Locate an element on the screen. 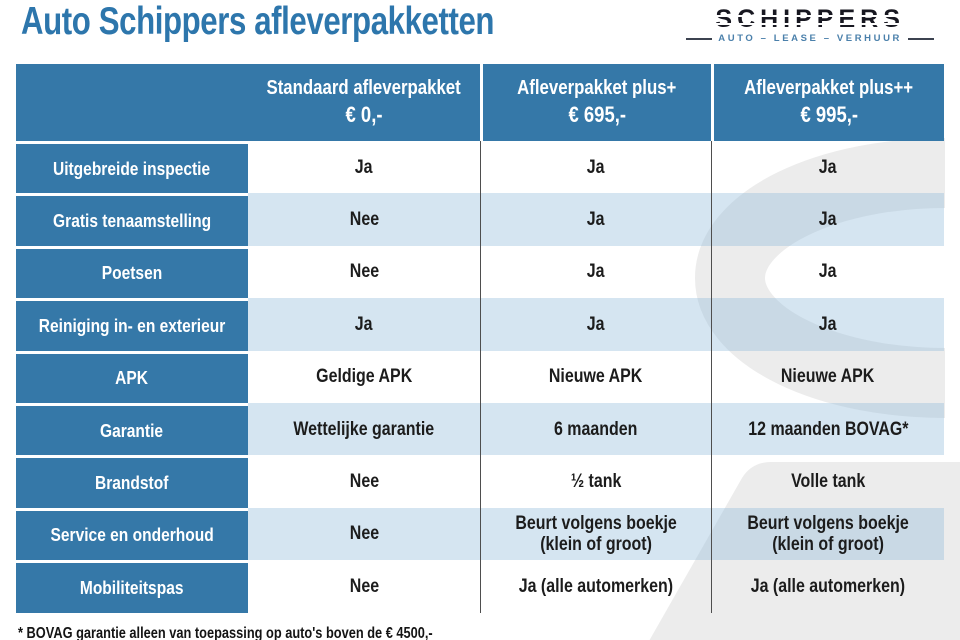 Image resolution: width=960 pixels, height=640 pixels. row-label-cell: Service en onderhoud is located at coordinates (132, 534).